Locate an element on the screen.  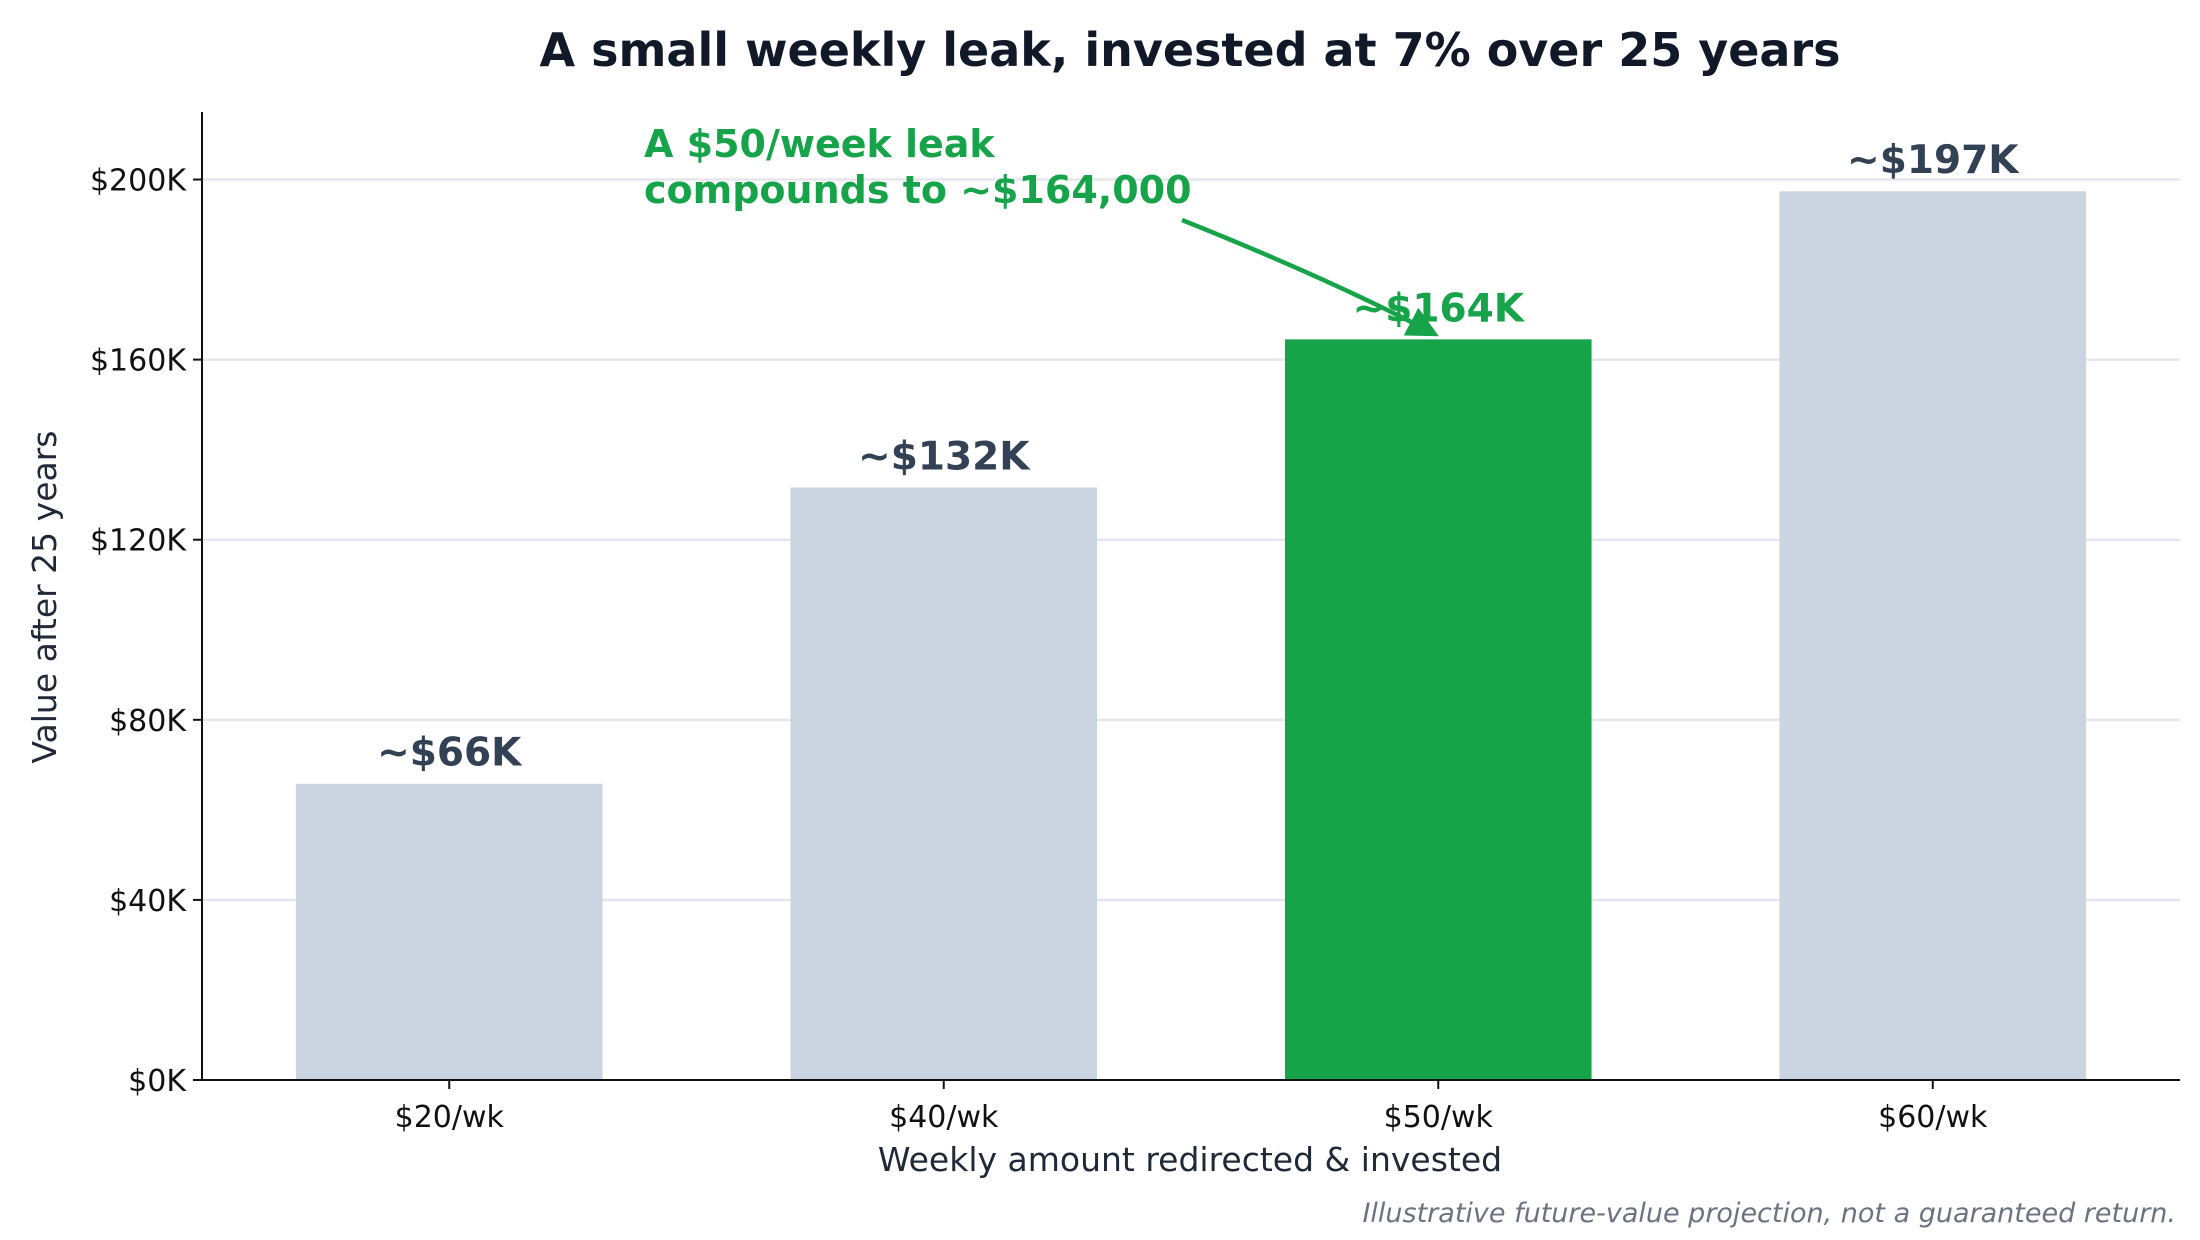
x-axis-title: Weekly amount redirected & invested is located at coordinates (1190, 1159).